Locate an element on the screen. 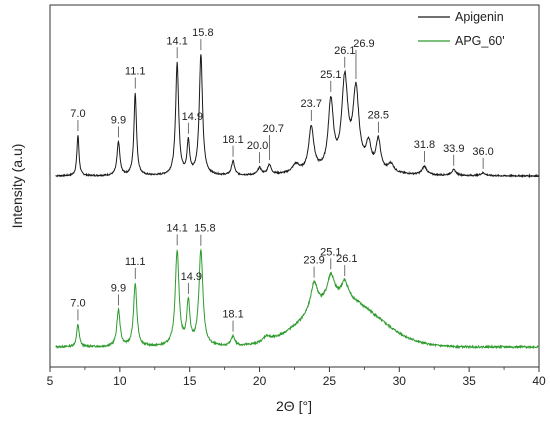 The height and width of the screenshot is (425, 550). x-tick-label: 20 is located at coordinates (260, 381).